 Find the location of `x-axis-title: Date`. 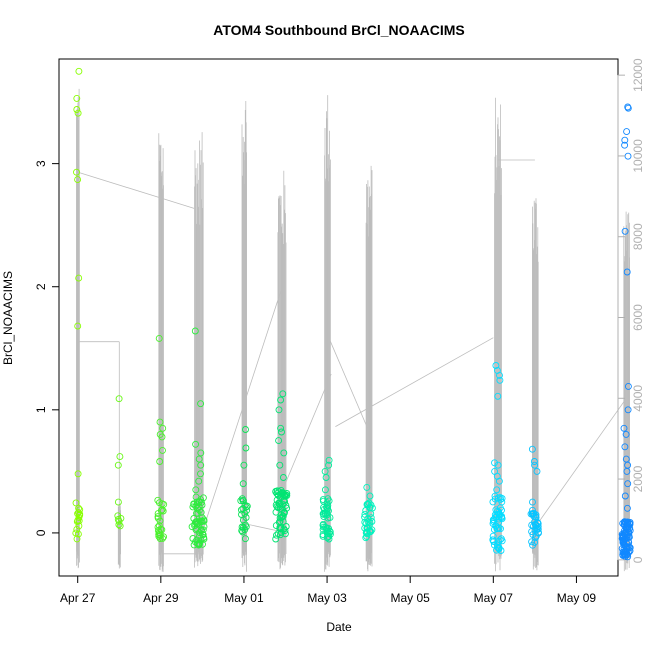

x-axis-title: Date is located at coordinates (339, 627).